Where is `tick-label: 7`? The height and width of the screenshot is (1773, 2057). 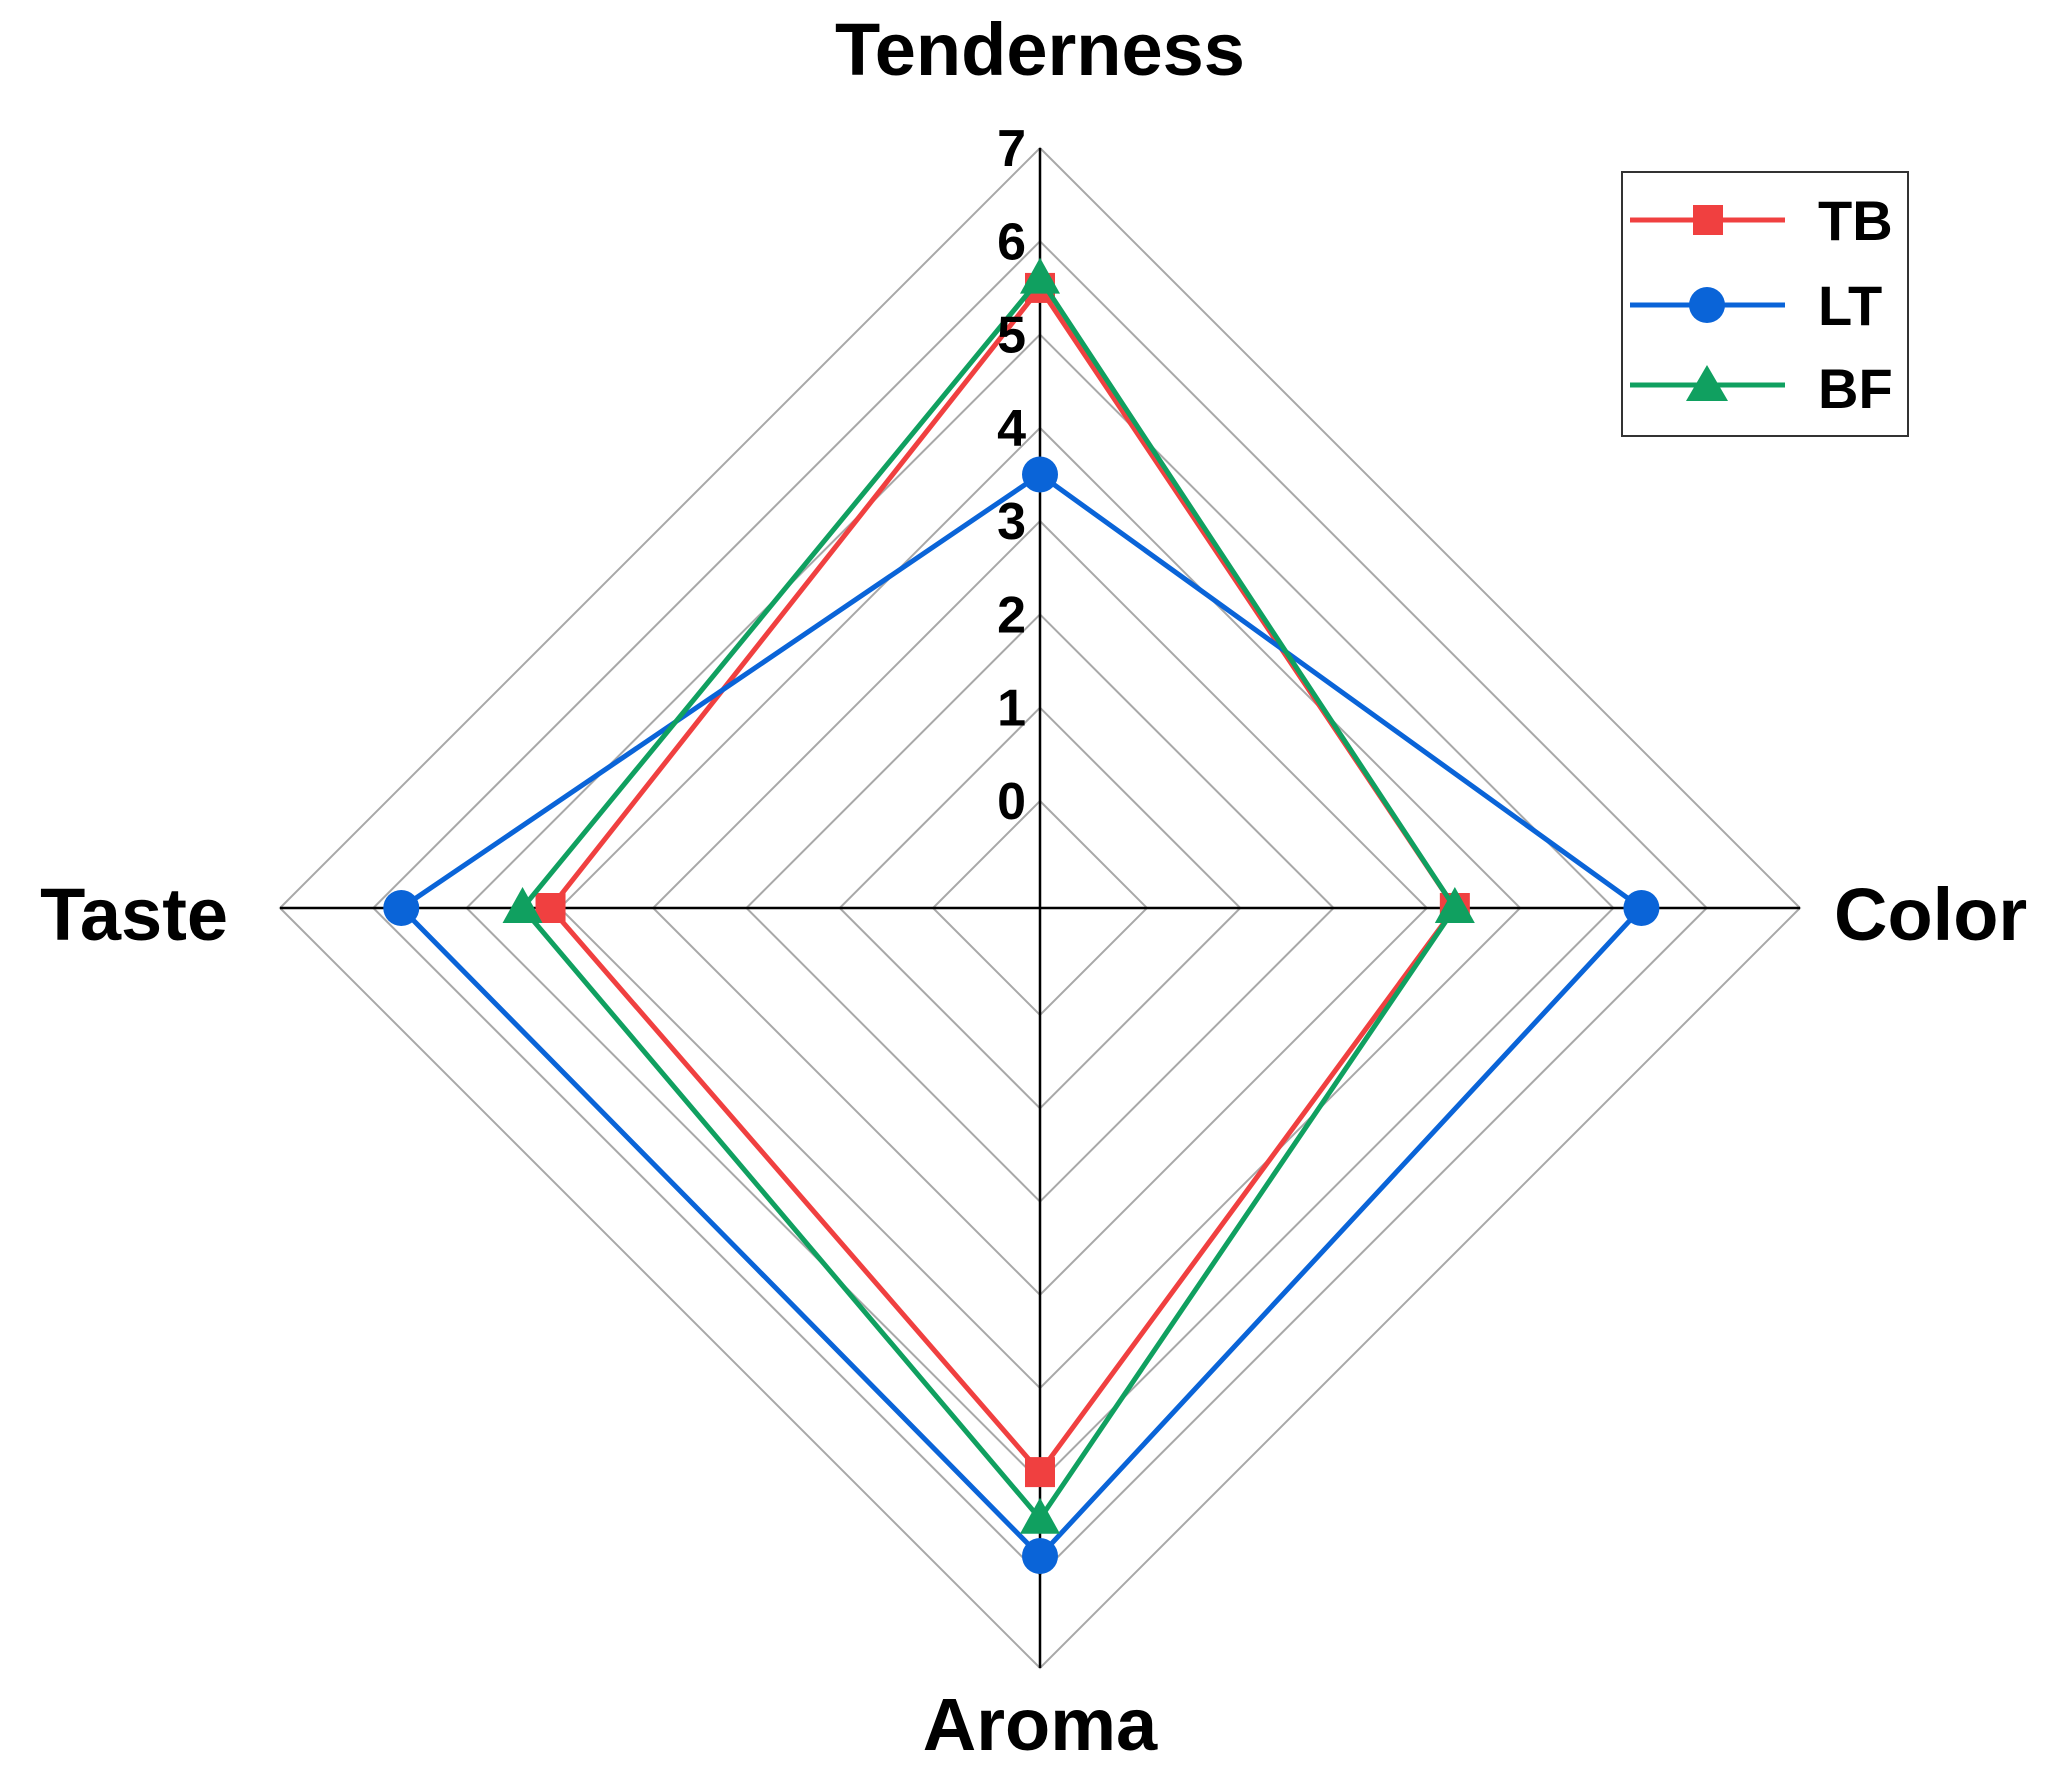 tick-label: 7 is located at coordinates (1011, 149).